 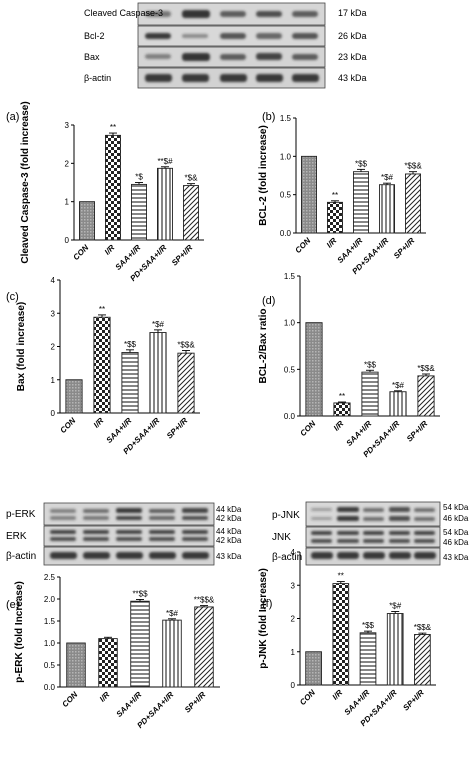 What do you see at coordinates (16, 536) in the screenshot?
I see `blot-label: ERK` at bounding box center [16, 536].